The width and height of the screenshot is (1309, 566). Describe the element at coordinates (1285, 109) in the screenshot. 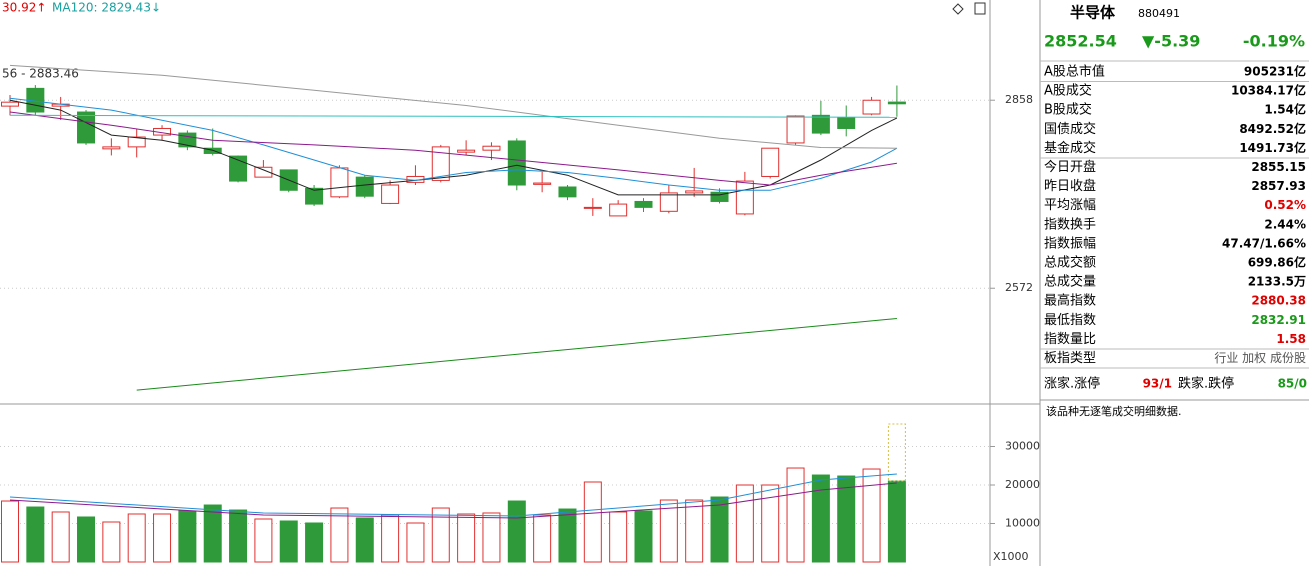

I see `row-value: 1.54亿` at that location.